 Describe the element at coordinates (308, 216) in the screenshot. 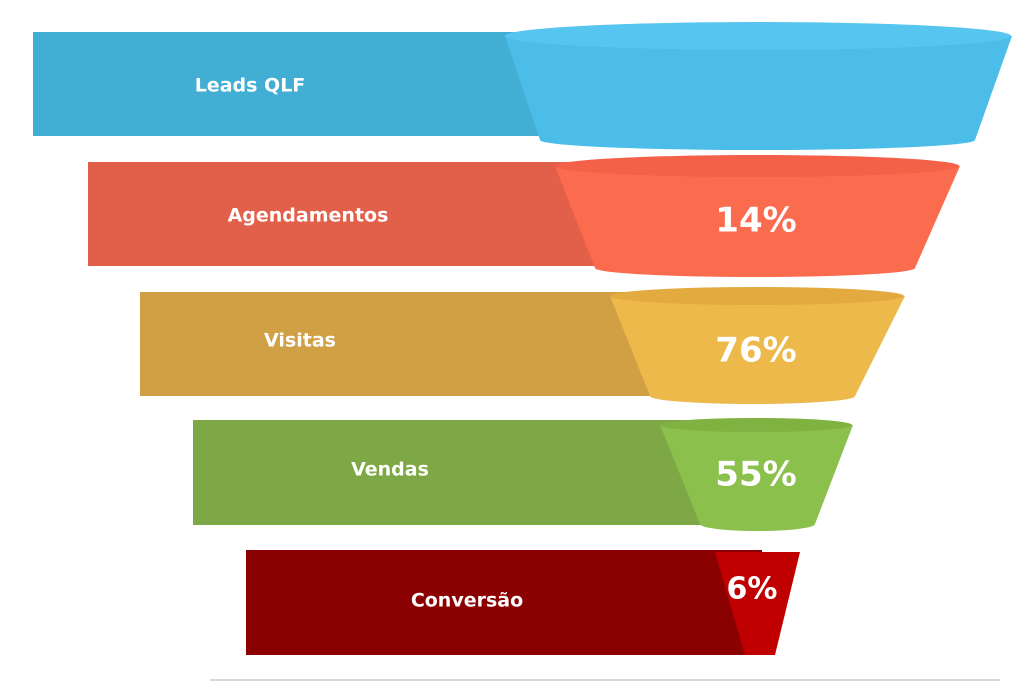

I see `stage-label: Agendamentos` at that location.